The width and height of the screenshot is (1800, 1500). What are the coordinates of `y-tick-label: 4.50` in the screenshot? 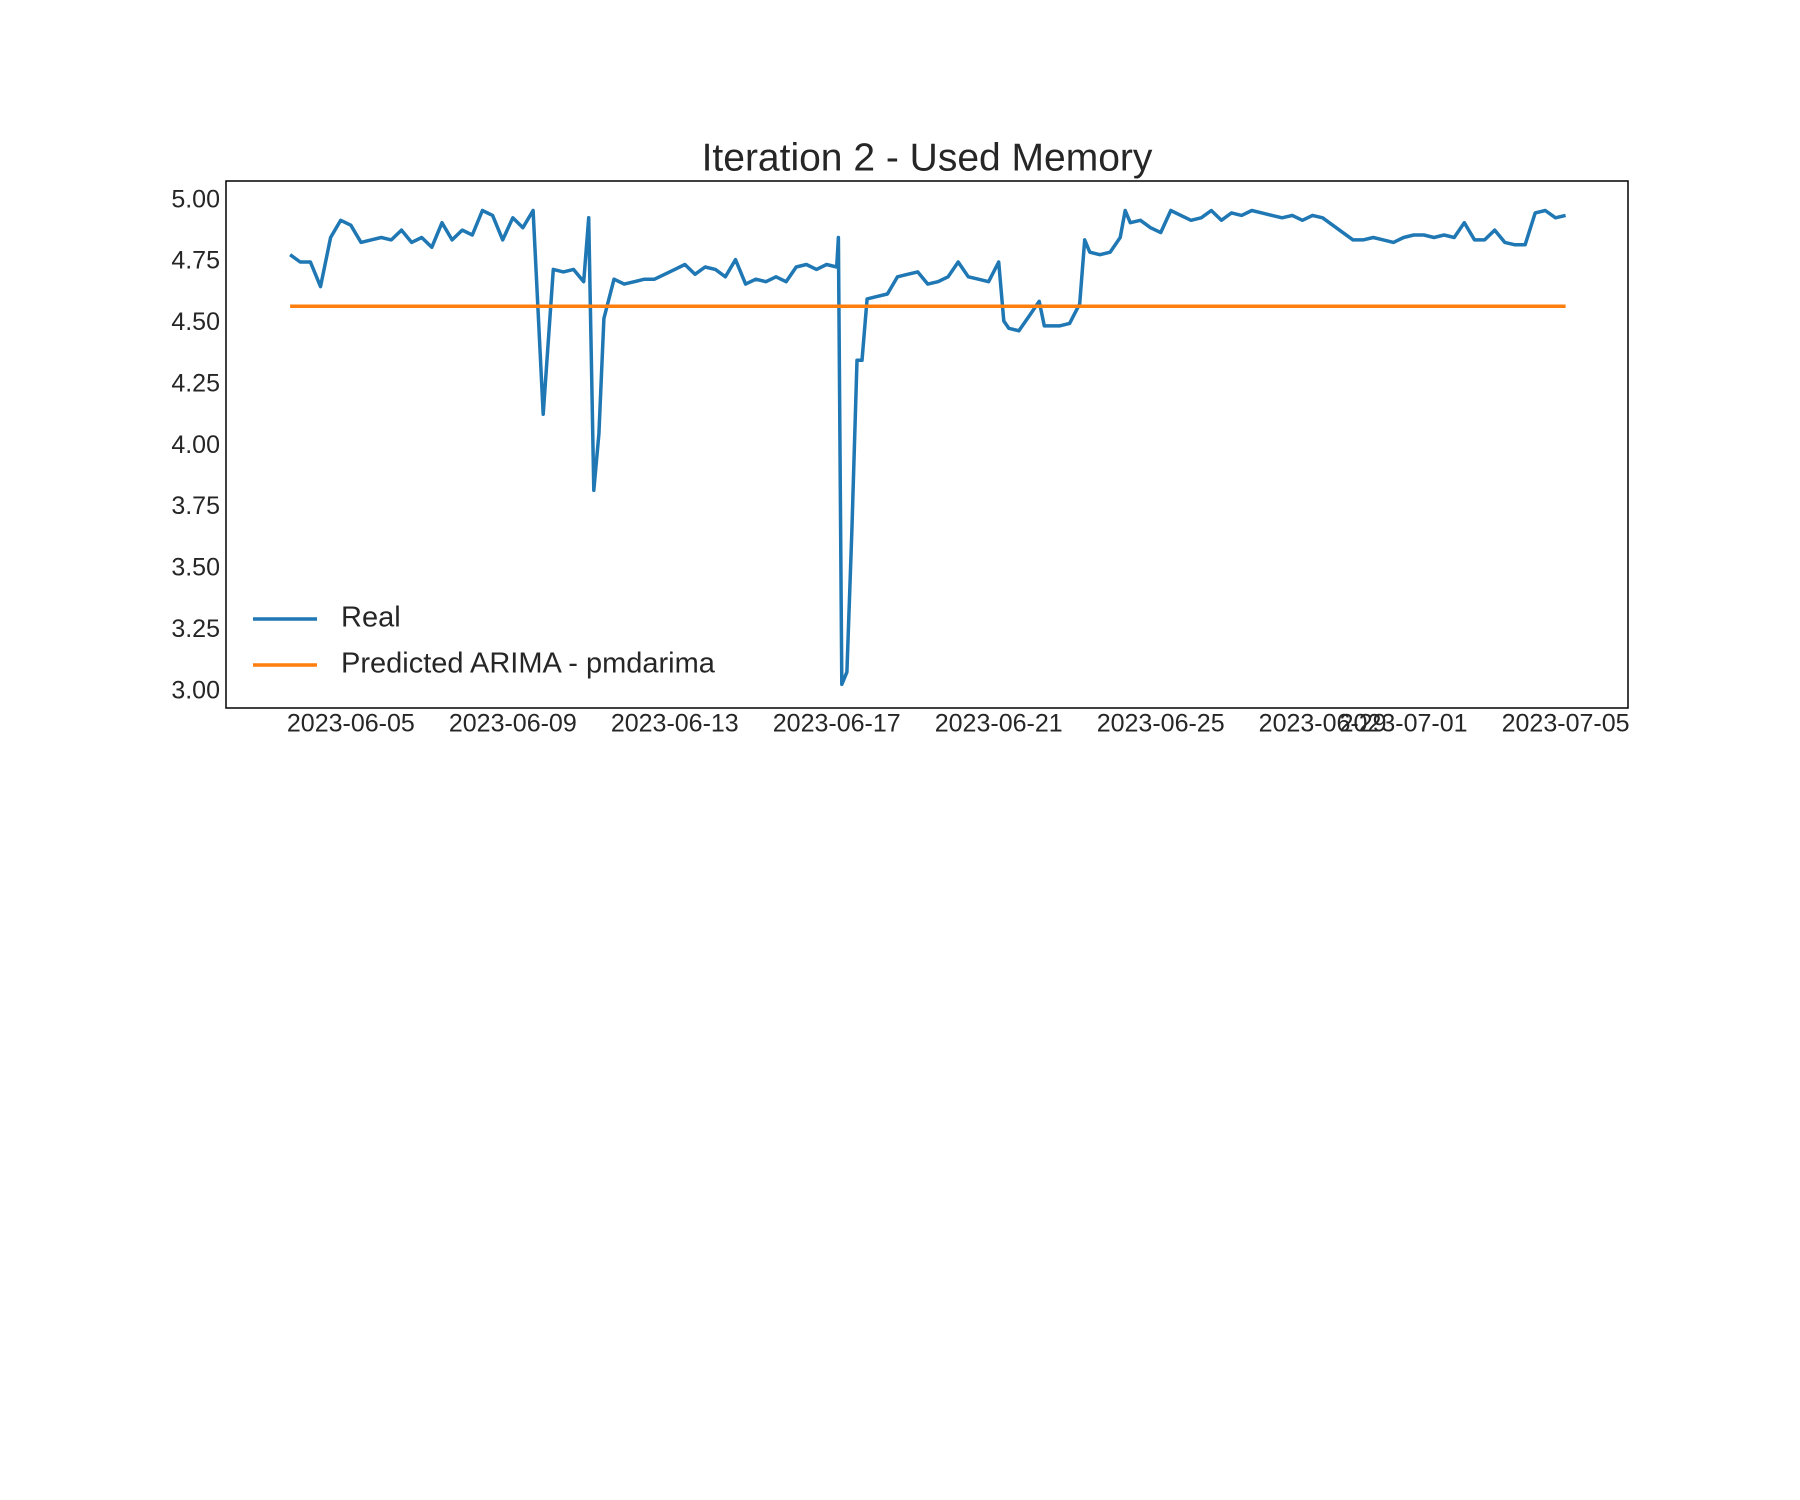 It's located at (195, 322).